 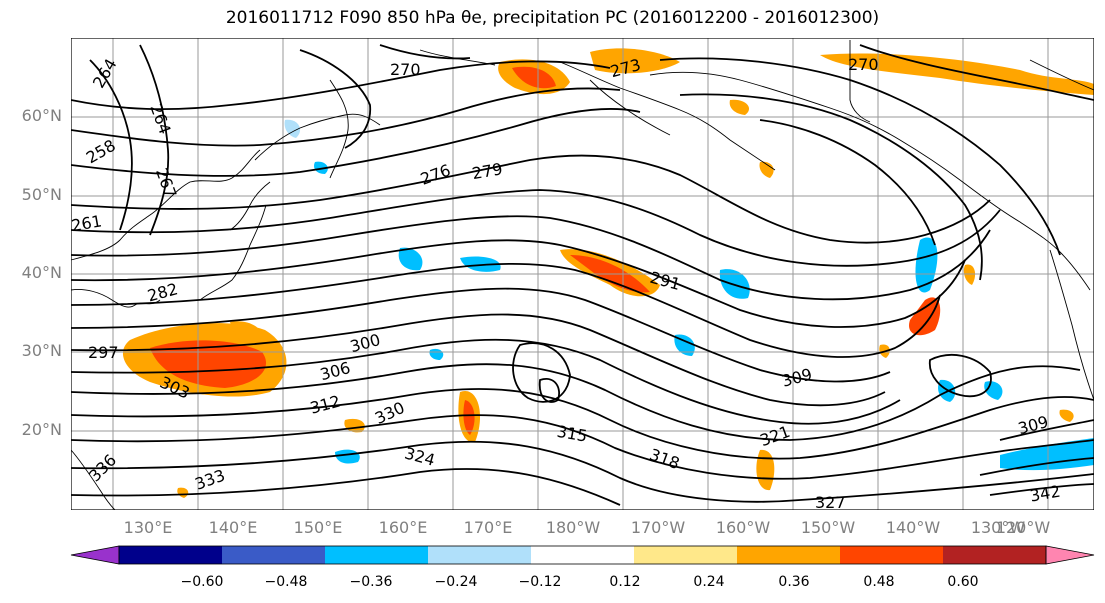 What do you see at coordinates (41, 115) in the screenshot?
I see `lat-label: 60°N` at bounding box center [41, 115].